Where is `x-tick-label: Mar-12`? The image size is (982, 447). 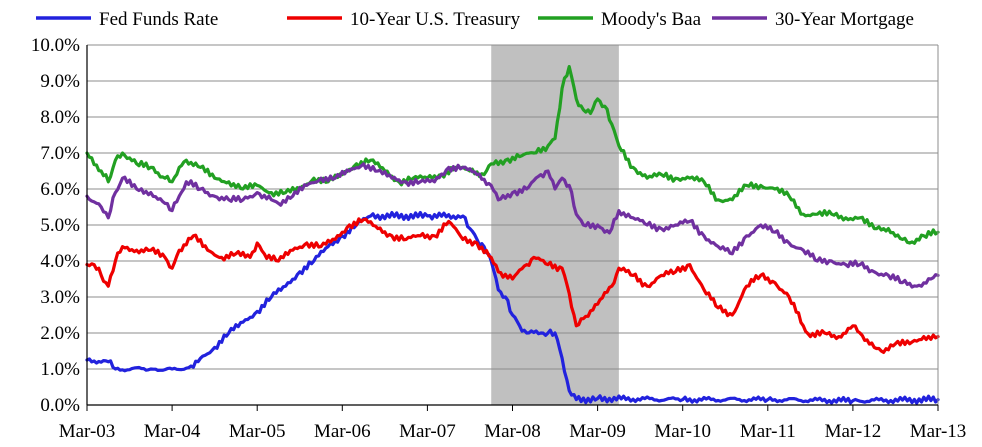 x-tick-label: Mar-12 is located at coordinates (853, 431).